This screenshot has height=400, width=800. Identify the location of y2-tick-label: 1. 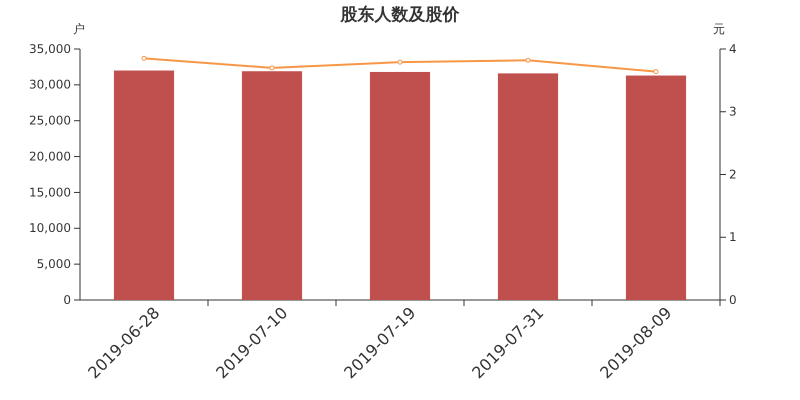
(733, 237).